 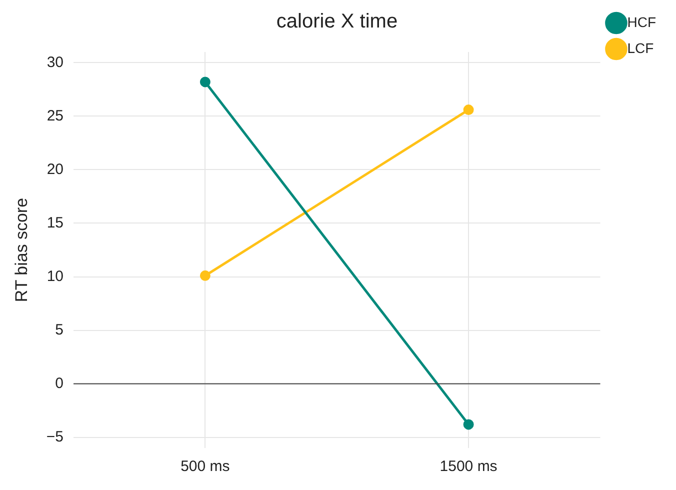 What do you see at coordinates (59, 329) in the screenshot?
I see `y-tick-label: 5` at bounding box center [59, 329].